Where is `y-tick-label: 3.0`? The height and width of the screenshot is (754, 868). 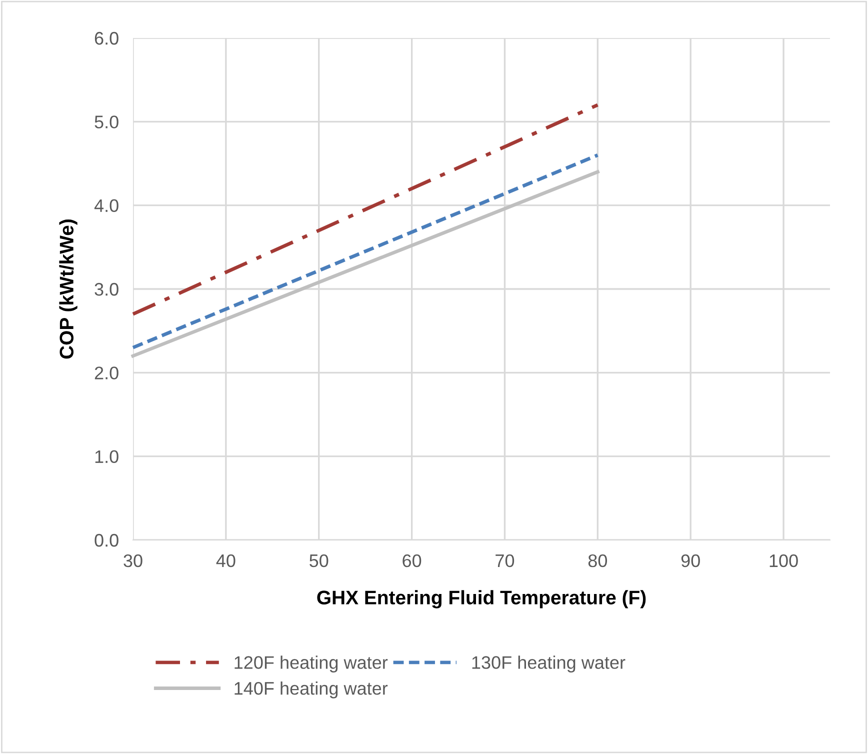 y-tick-label: 3.0 is located at coordinates (106, 289).